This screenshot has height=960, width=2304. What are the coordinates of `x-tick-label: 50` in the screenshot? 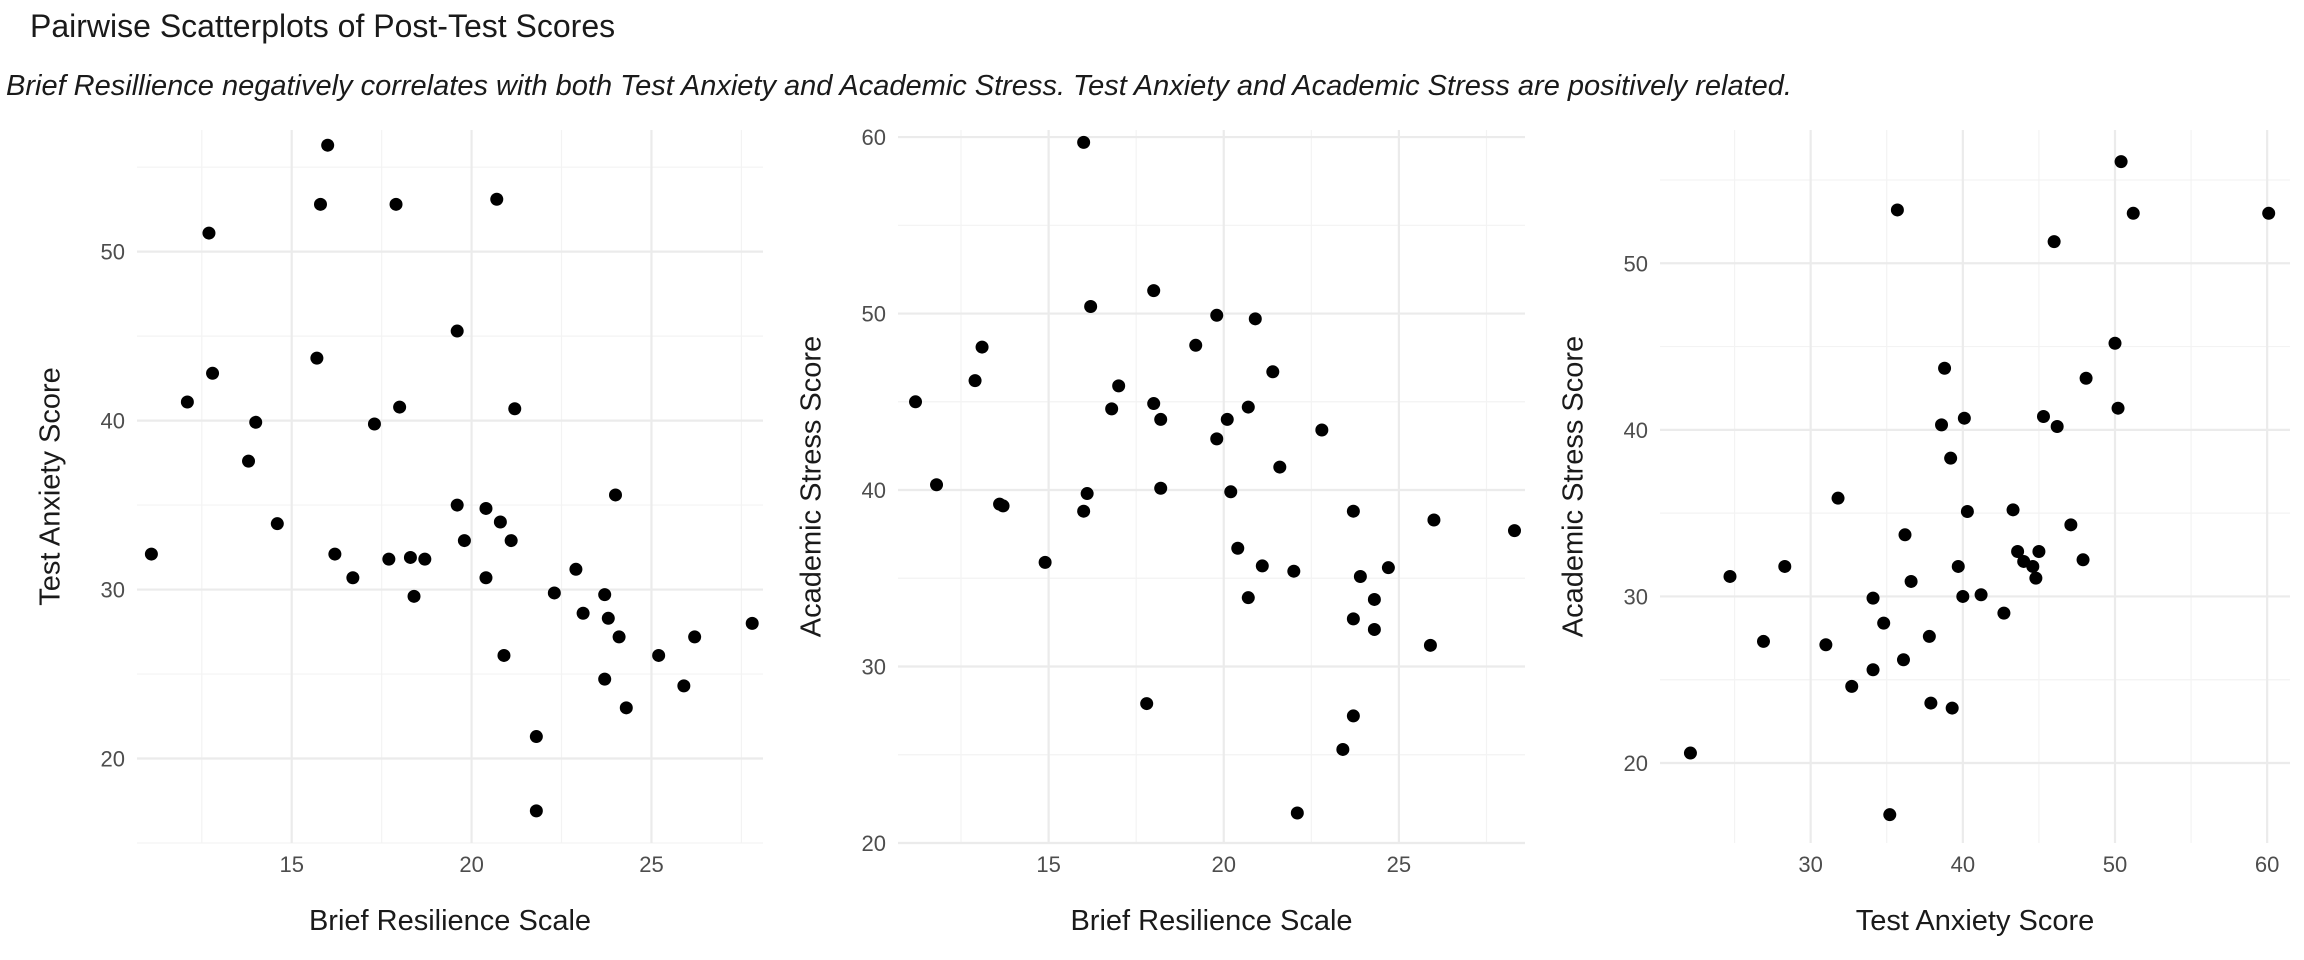 It's located at (2115, 864).